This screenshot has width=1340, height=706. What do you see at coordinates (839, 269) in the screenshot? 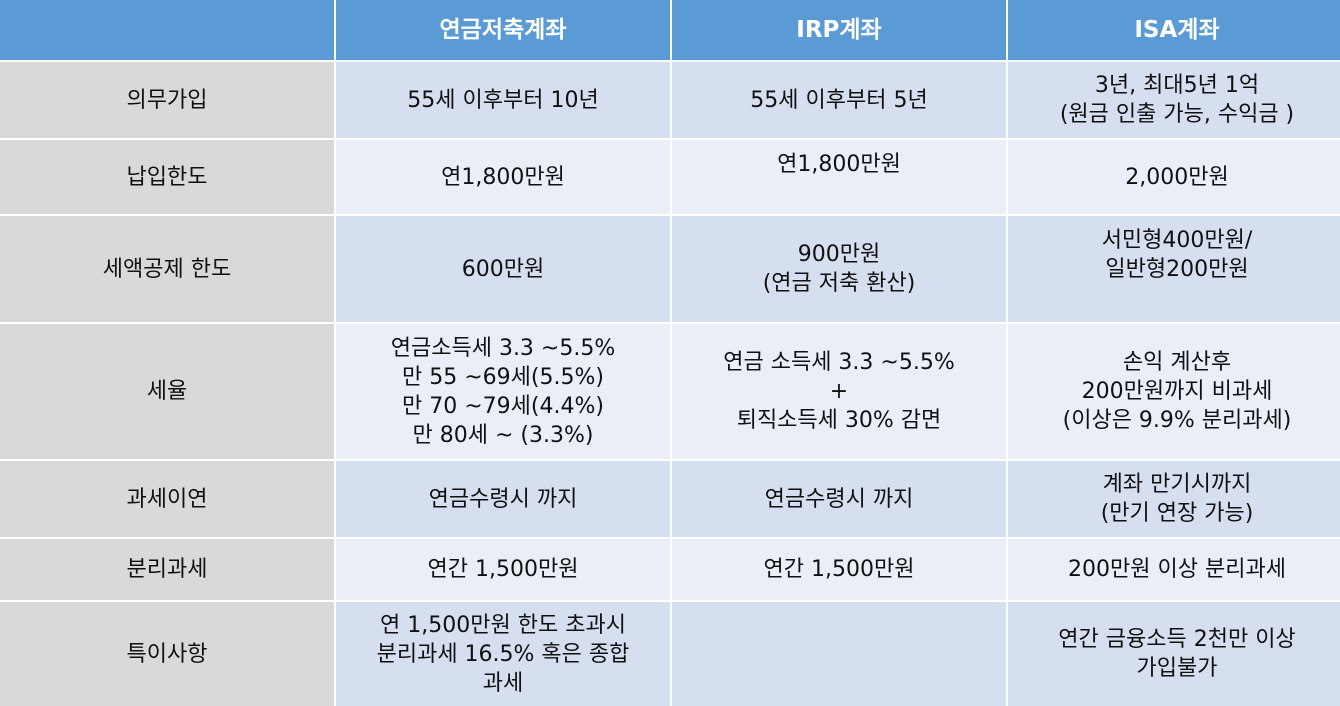
I see `cell-irp-tax-credit-limit: 900만원 (연금 저축 환산)` at bounding box center [839, 269].